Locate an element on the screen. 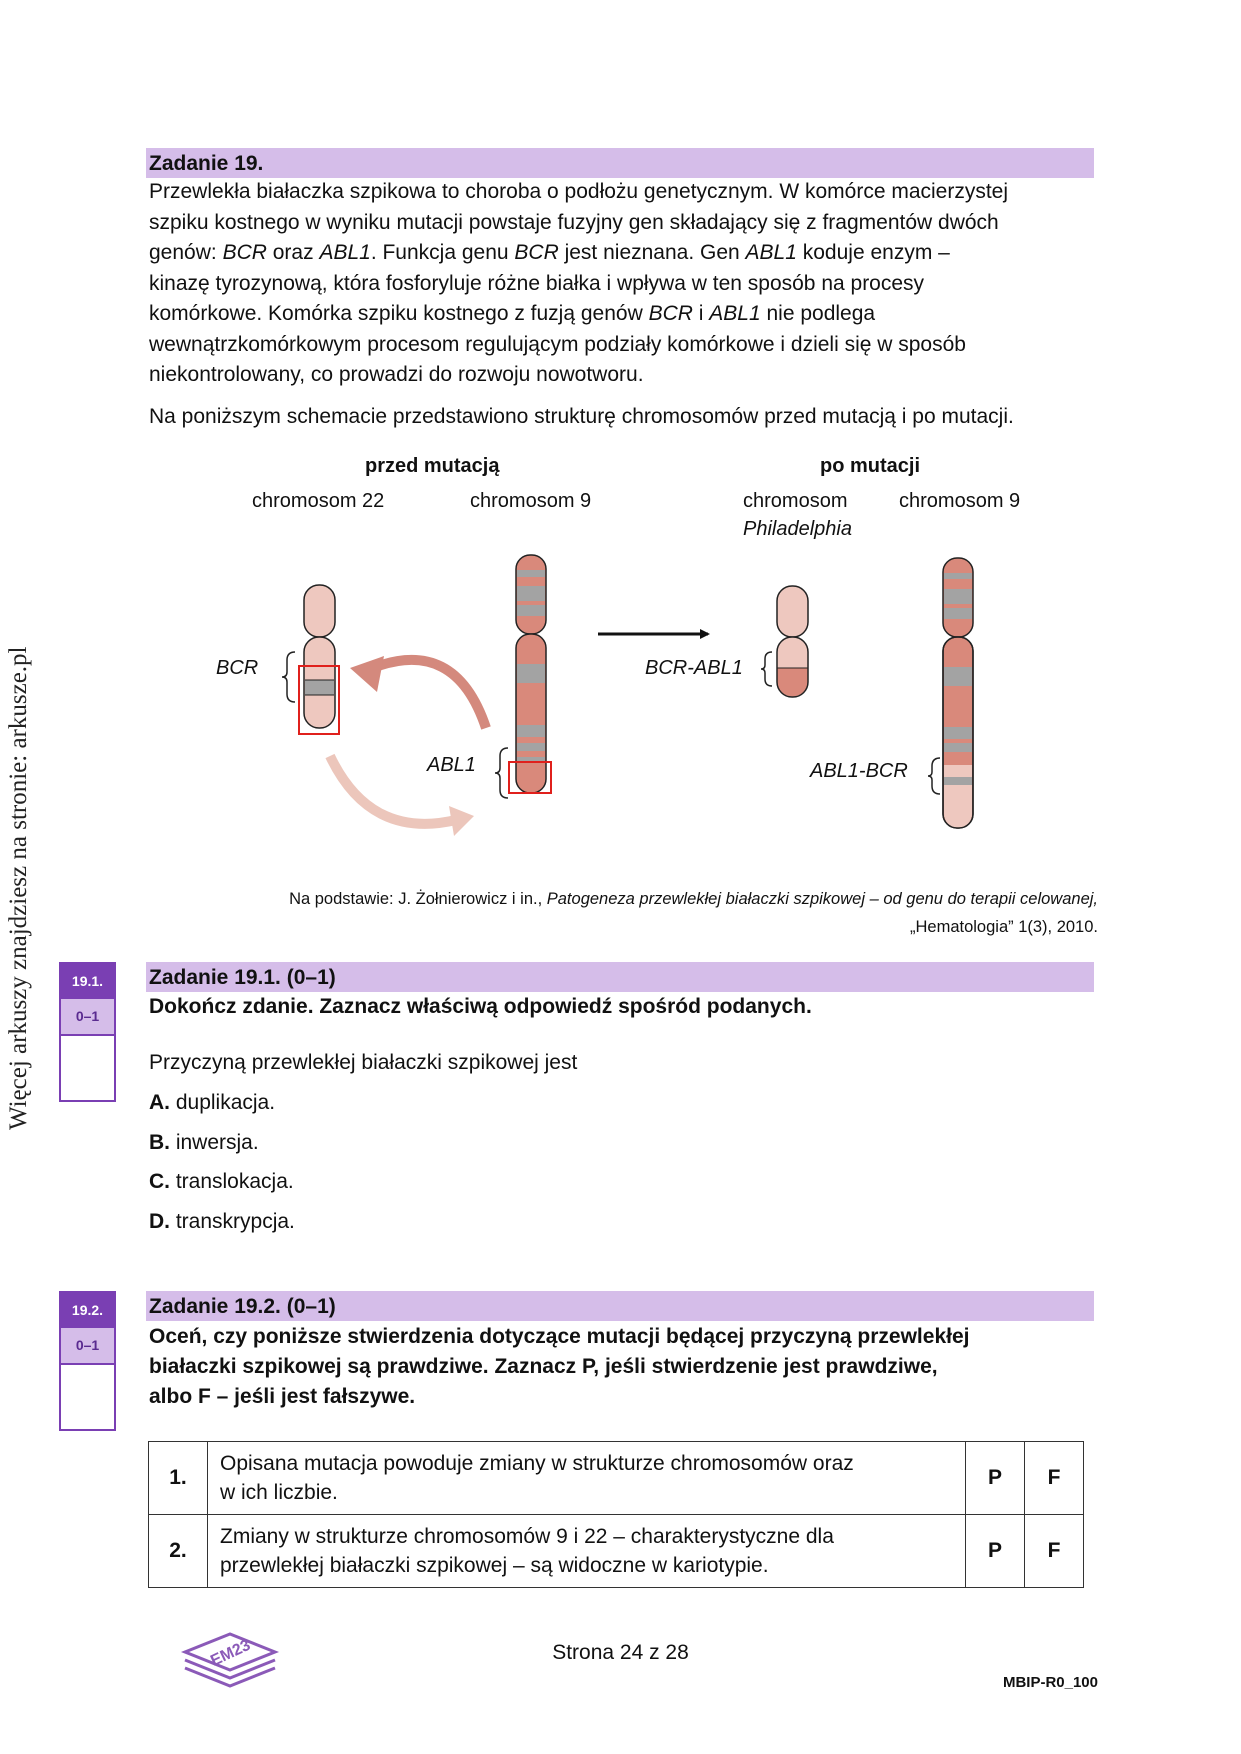 Image resolution: width=1241 pixels, height=1754 pixels. exam-code: MBIP-R0_100 is located at coordinates (1050, 1682).